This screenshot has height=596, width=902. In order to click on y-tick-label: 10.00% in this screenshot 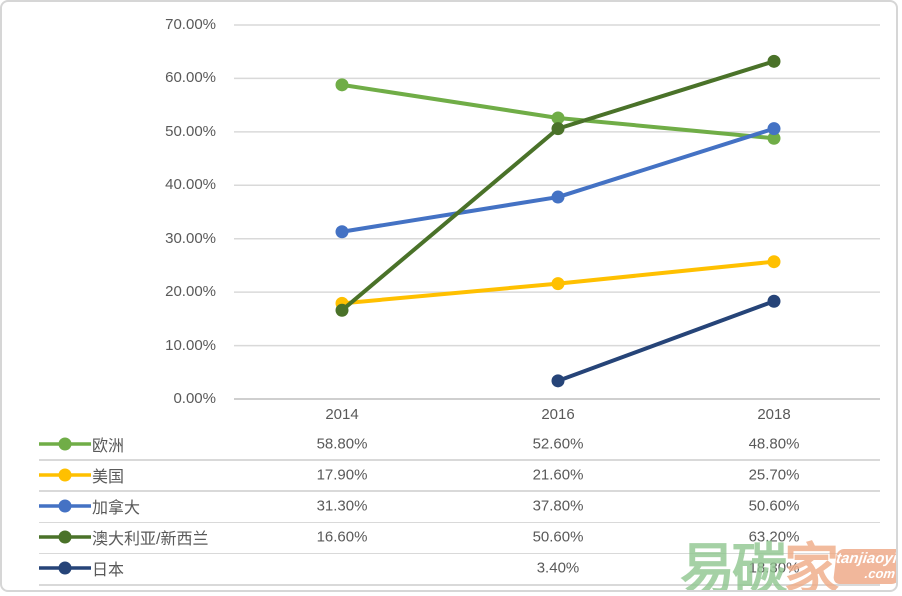, I will do `click(190, 345)`.